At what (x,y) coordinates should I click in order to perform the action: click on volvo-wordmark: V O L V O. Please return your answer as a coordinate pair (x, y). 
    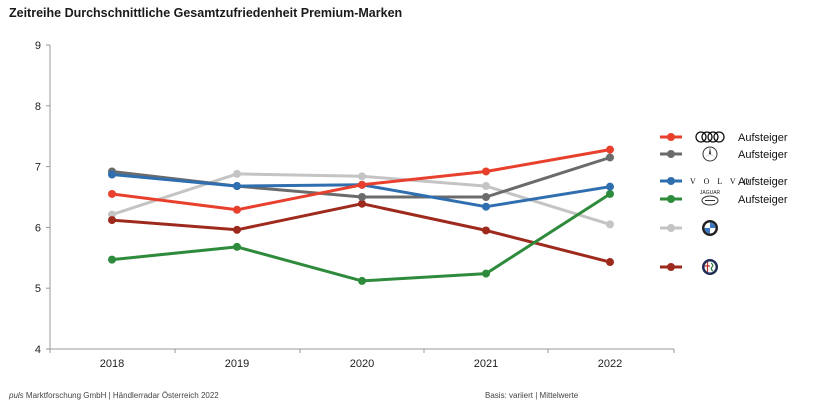
    Looking at the image, I should click on (721, 181).